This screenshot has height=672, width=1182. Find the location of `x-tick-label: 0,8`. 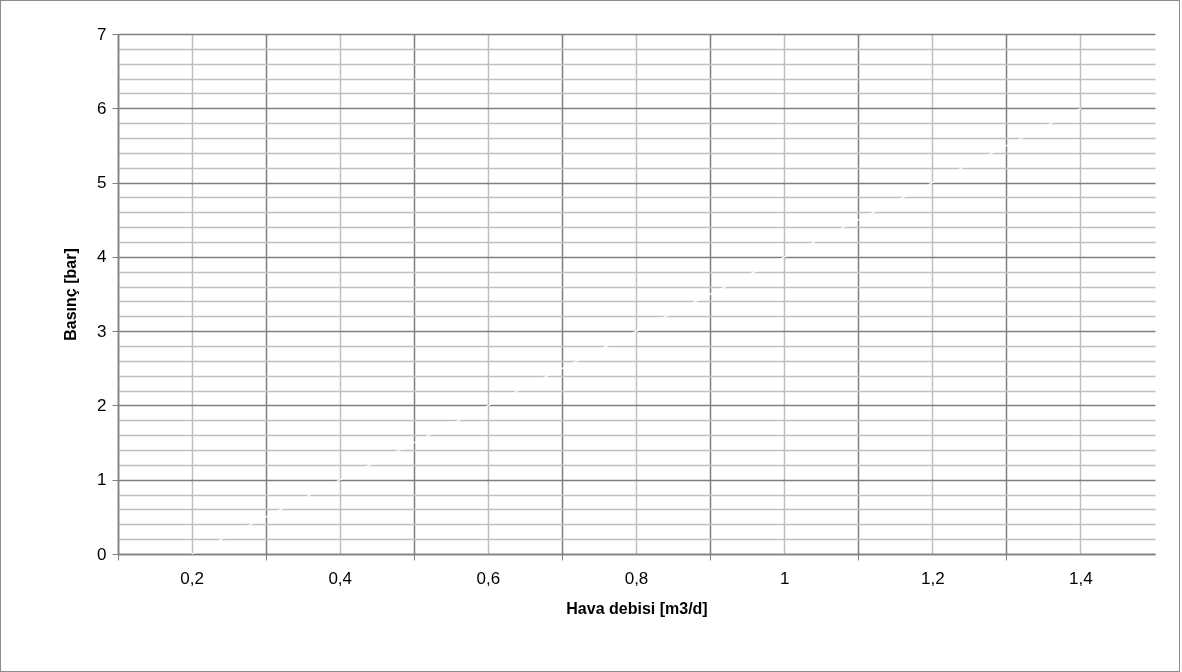

x-tick-label: 0,8 is located at coordinates (636, 578).